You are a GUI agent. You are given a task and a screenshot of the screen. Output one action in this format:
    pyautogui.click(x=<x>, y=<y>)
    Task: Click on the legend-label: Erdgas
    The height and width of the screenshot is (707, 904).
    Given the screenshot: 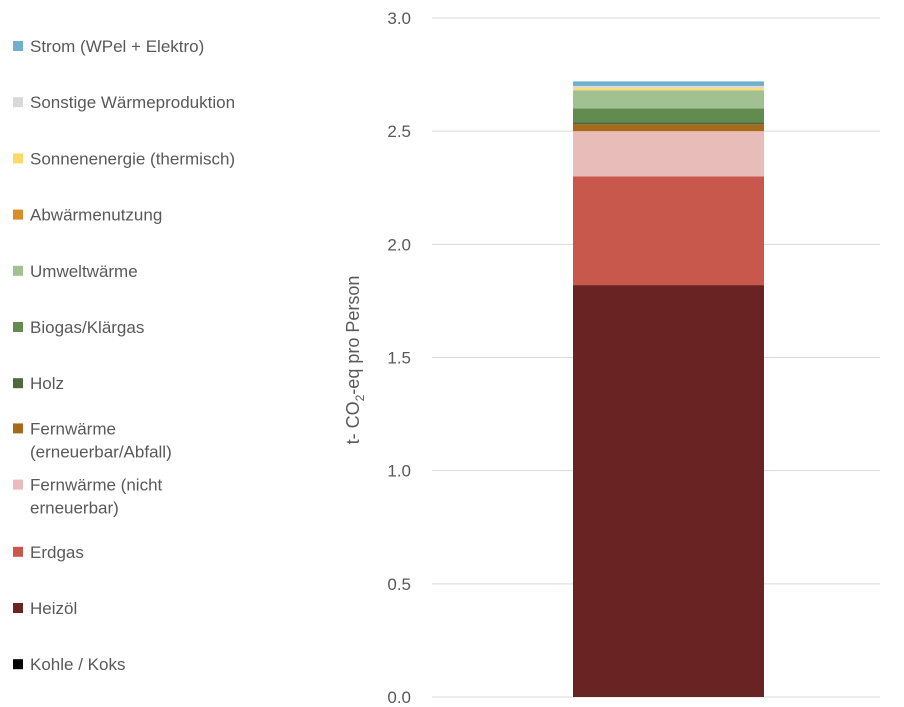 What is the action you would take?
    pyautogui.click(x=57, y=552)
    